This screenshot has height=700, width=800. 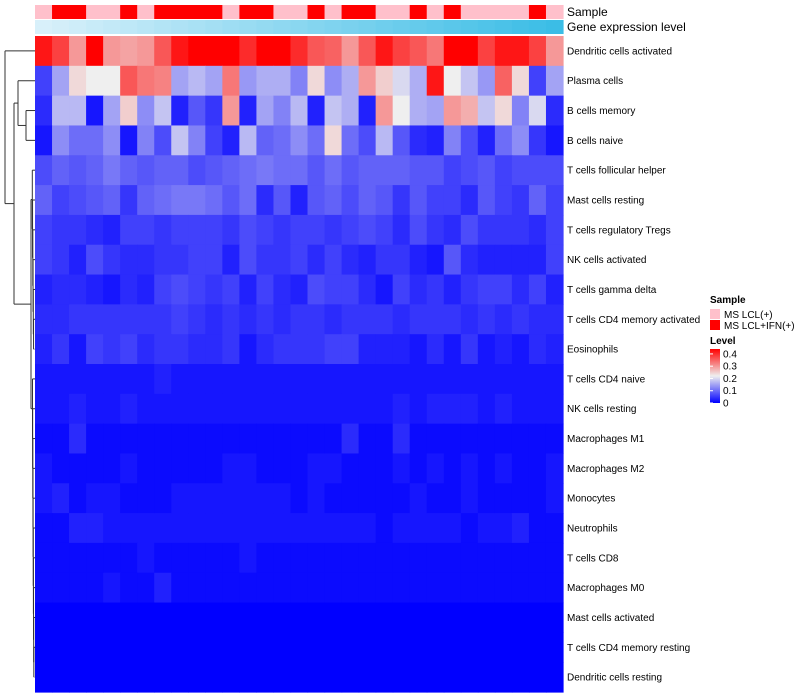 What do you see at coordinates (595, 81) in the screenshot?
I see `row-label: Plasma cells` at bounding box center [595, 81].